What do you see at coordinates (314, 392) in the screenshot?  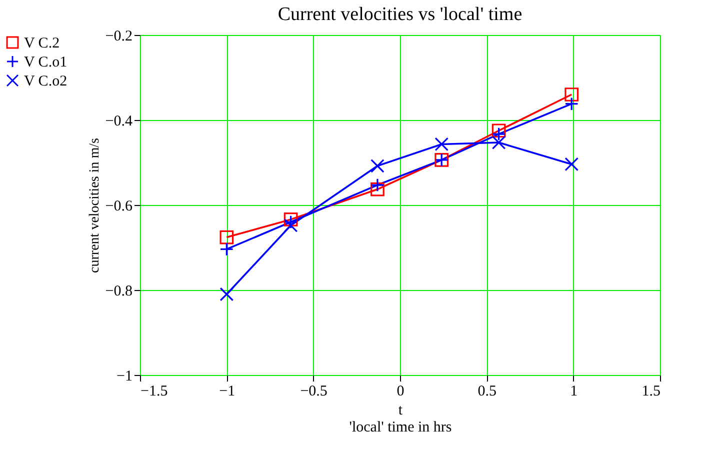 I see `x-tick-label: −0.5` at bounding box center [314, 392].